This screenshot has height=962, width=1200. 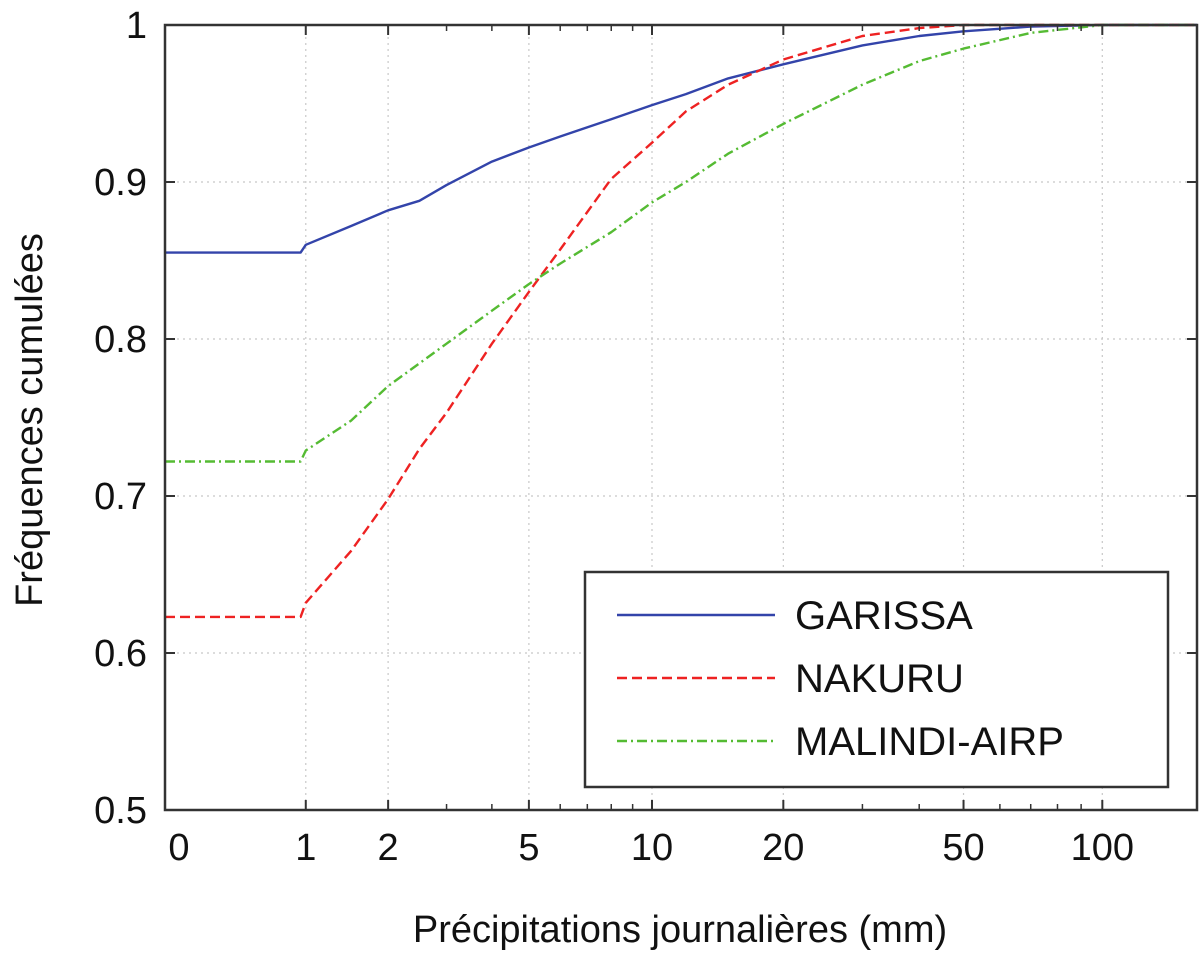 What do you see at coordinates (879, 679) in the screenshot?
I see `legend-label: NAKURU` at bounding box center [879, 679].